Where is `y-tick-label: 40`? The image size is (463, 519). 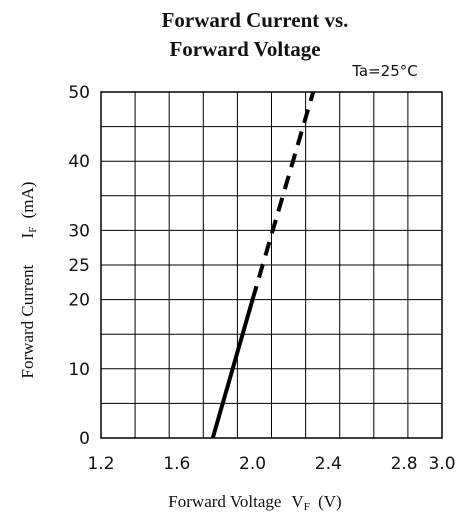
y-tick-label: 40 is located at coordinates (79, 162).